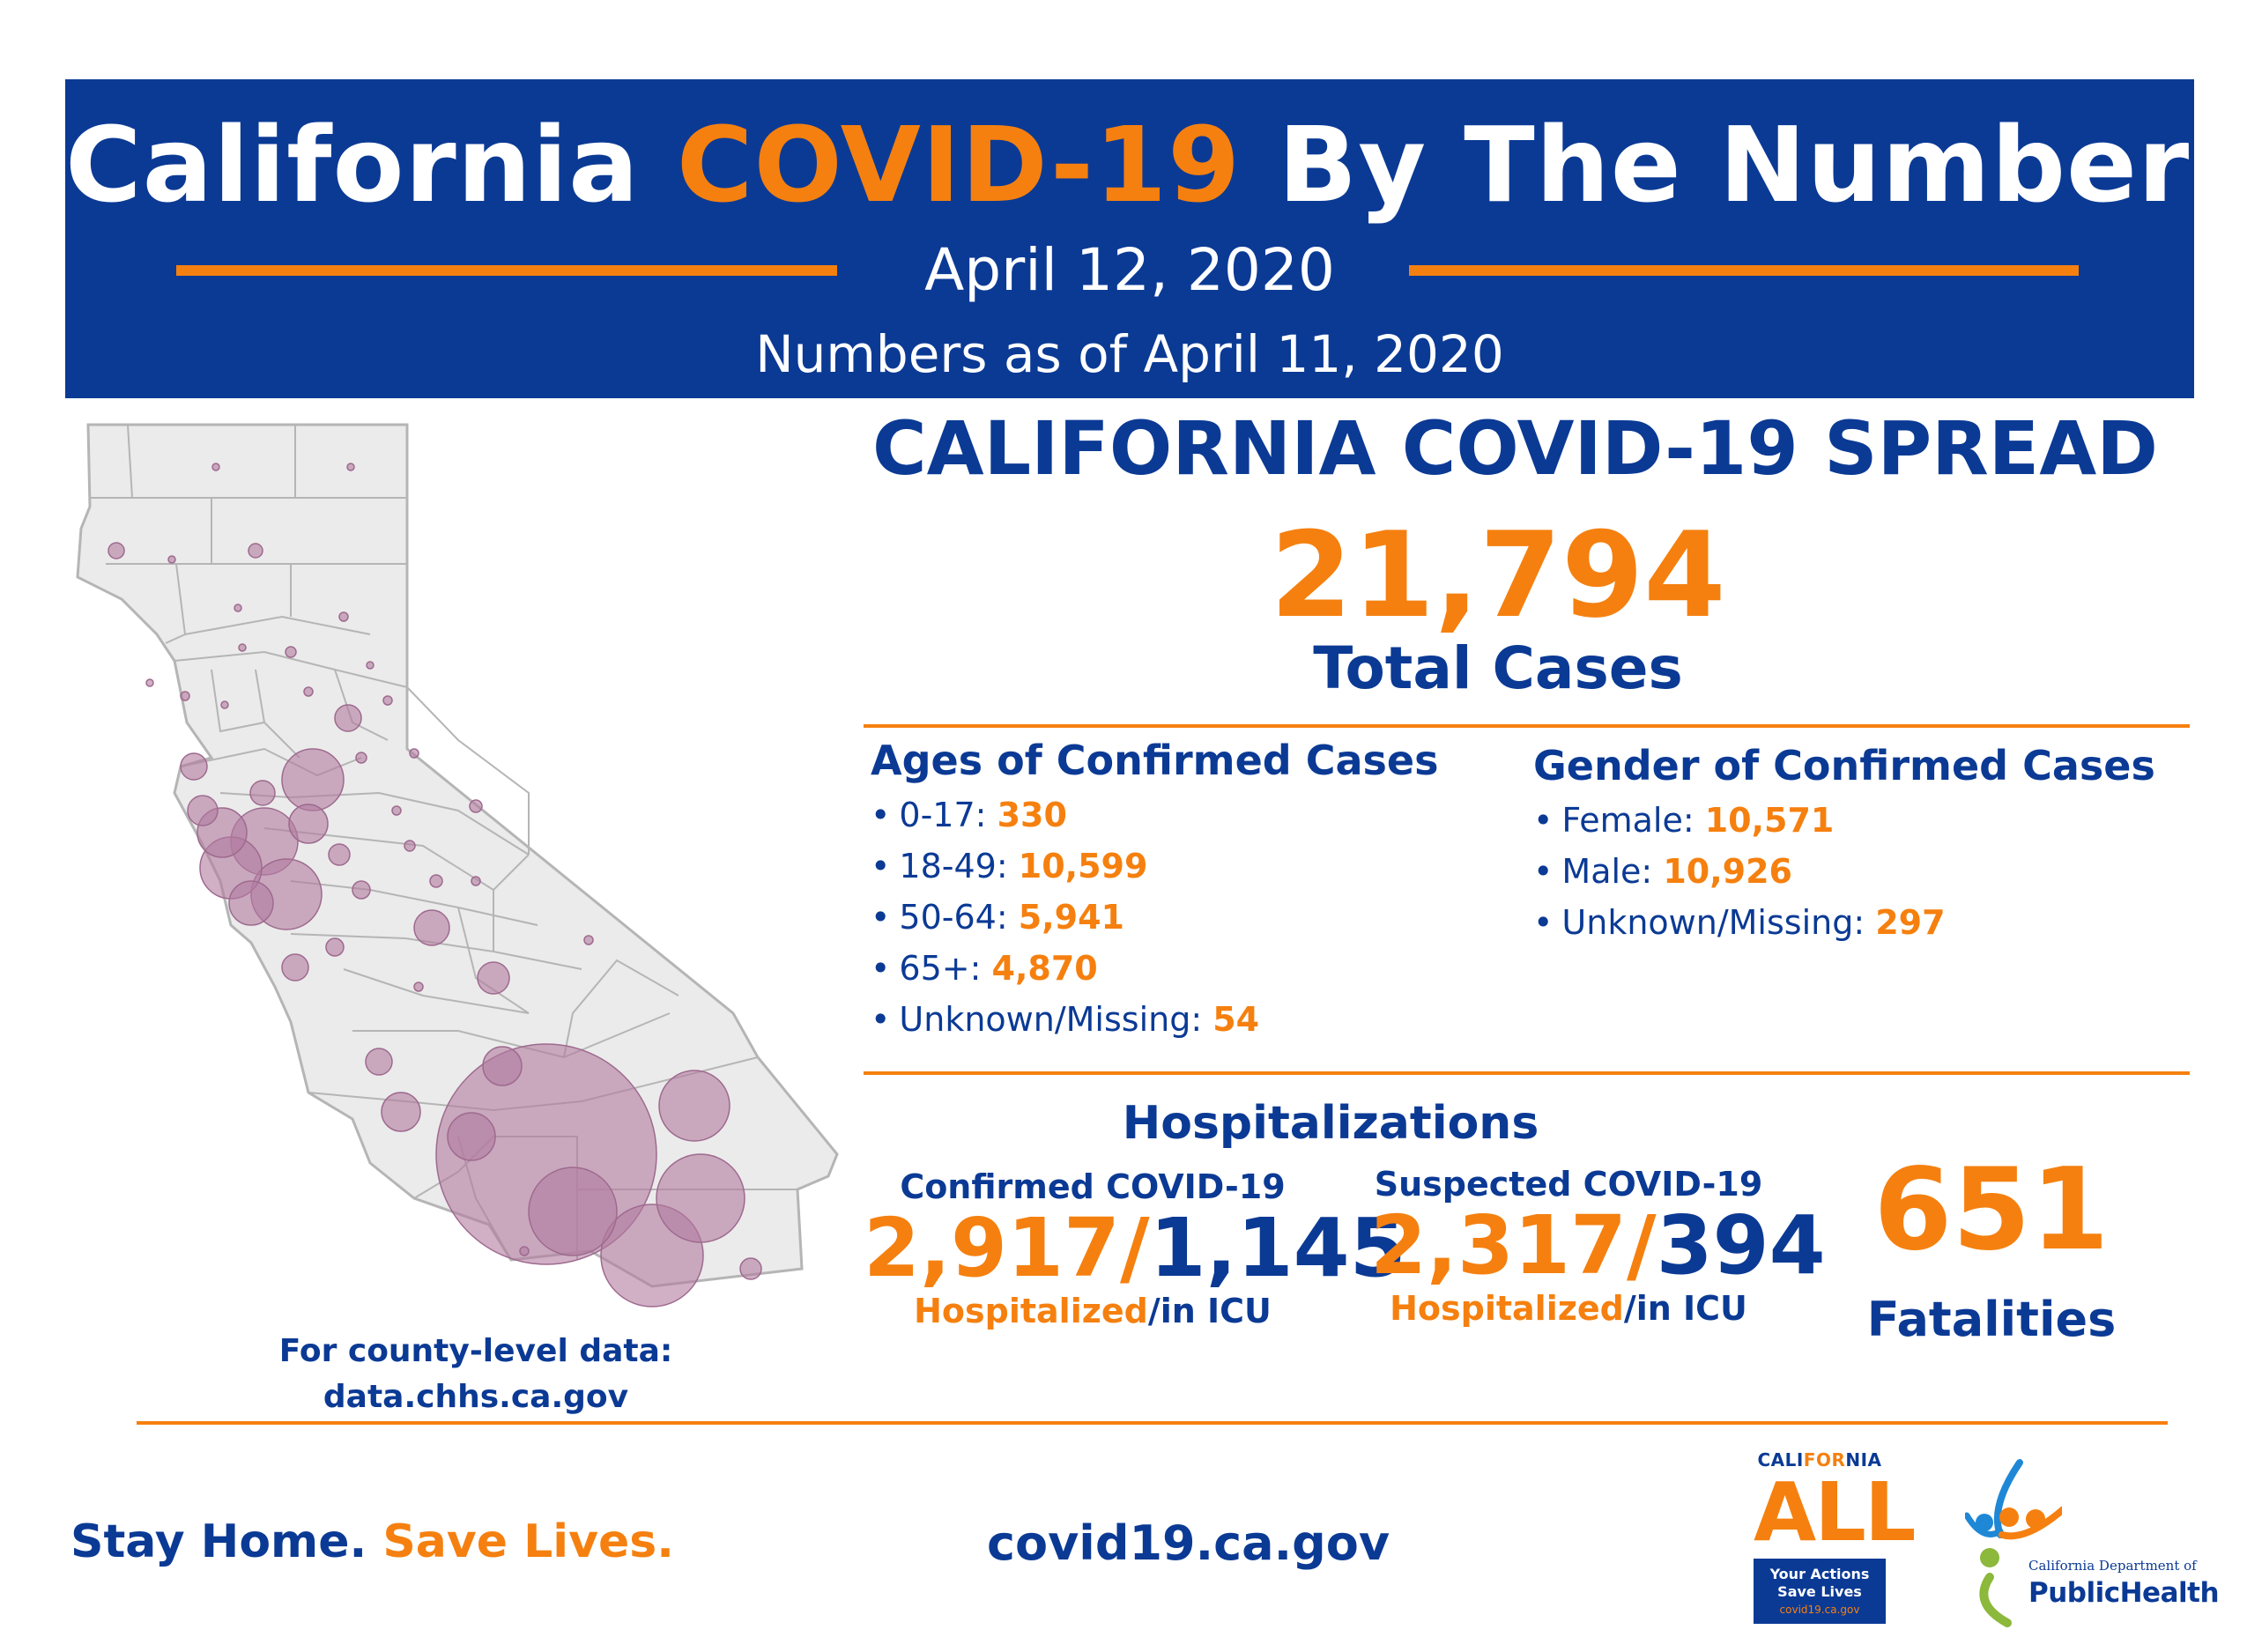  What do you see at coordinates (1156, 165) in the screenshot?
I see `page-title: California COVID-19 By The Numbers` at bounding box center [1156, 165].